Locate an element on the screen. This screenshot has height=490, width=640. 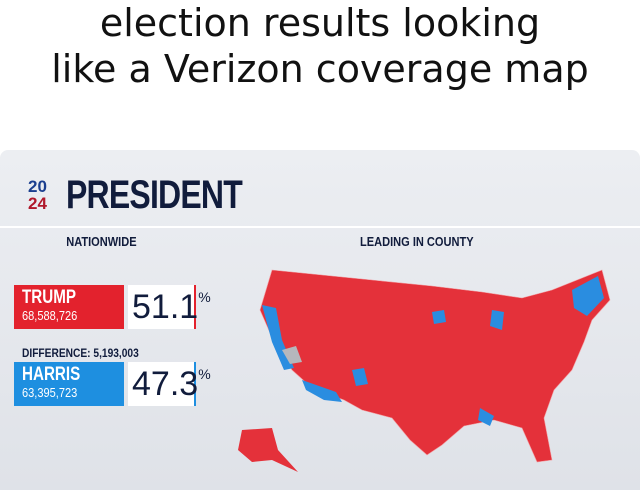
percent-box: 51.1% is located at coordinates (169, 307).